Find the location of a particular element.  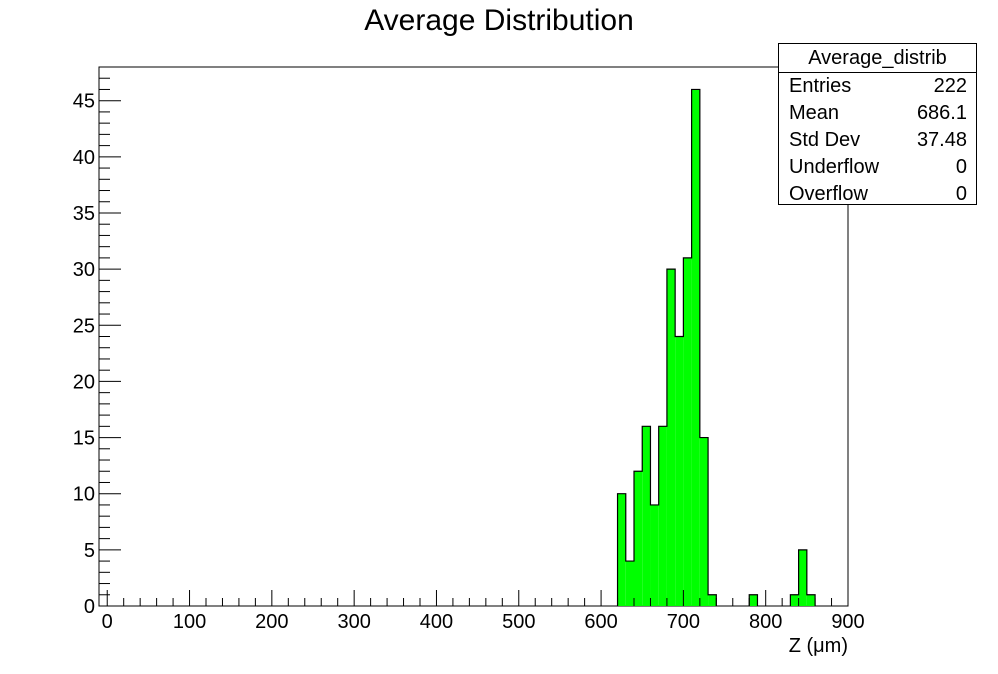

stats-row-value: 686.1 is located at coordinates (941, 113).